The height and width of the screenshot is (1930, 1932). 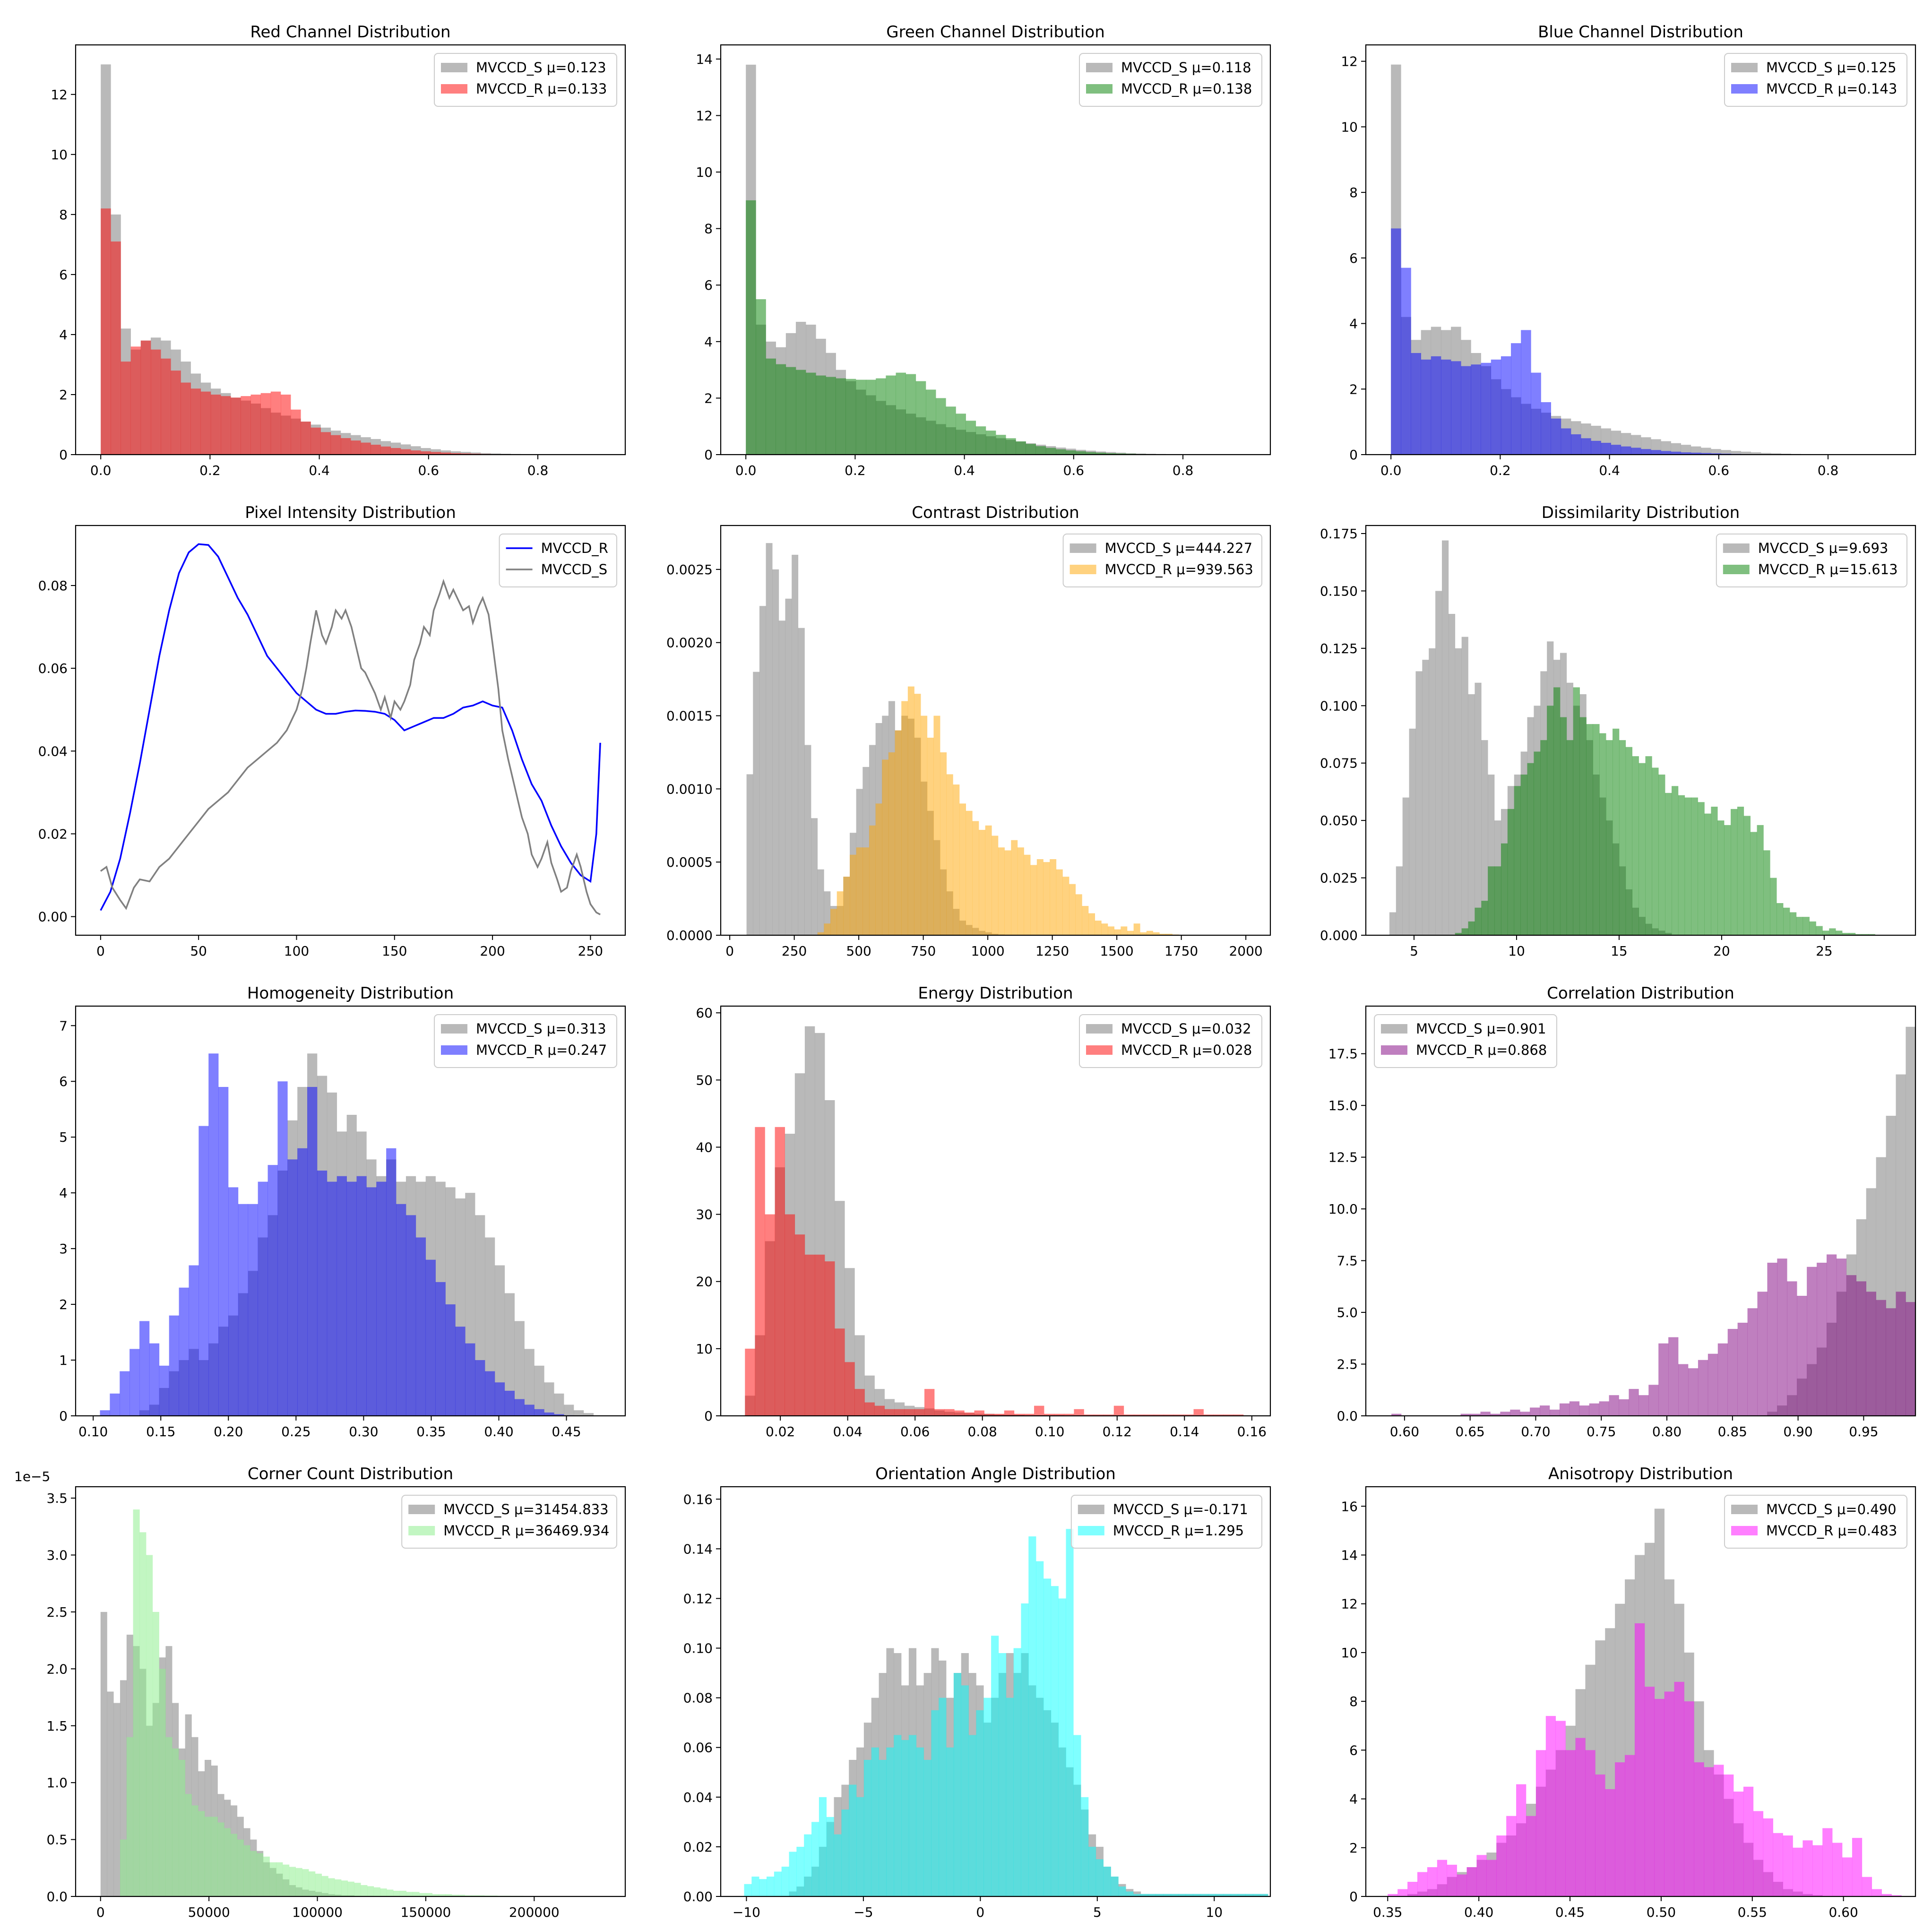 I want to click on chart-5-y-tick-label: 0.0000, so click(x=689, y=935).